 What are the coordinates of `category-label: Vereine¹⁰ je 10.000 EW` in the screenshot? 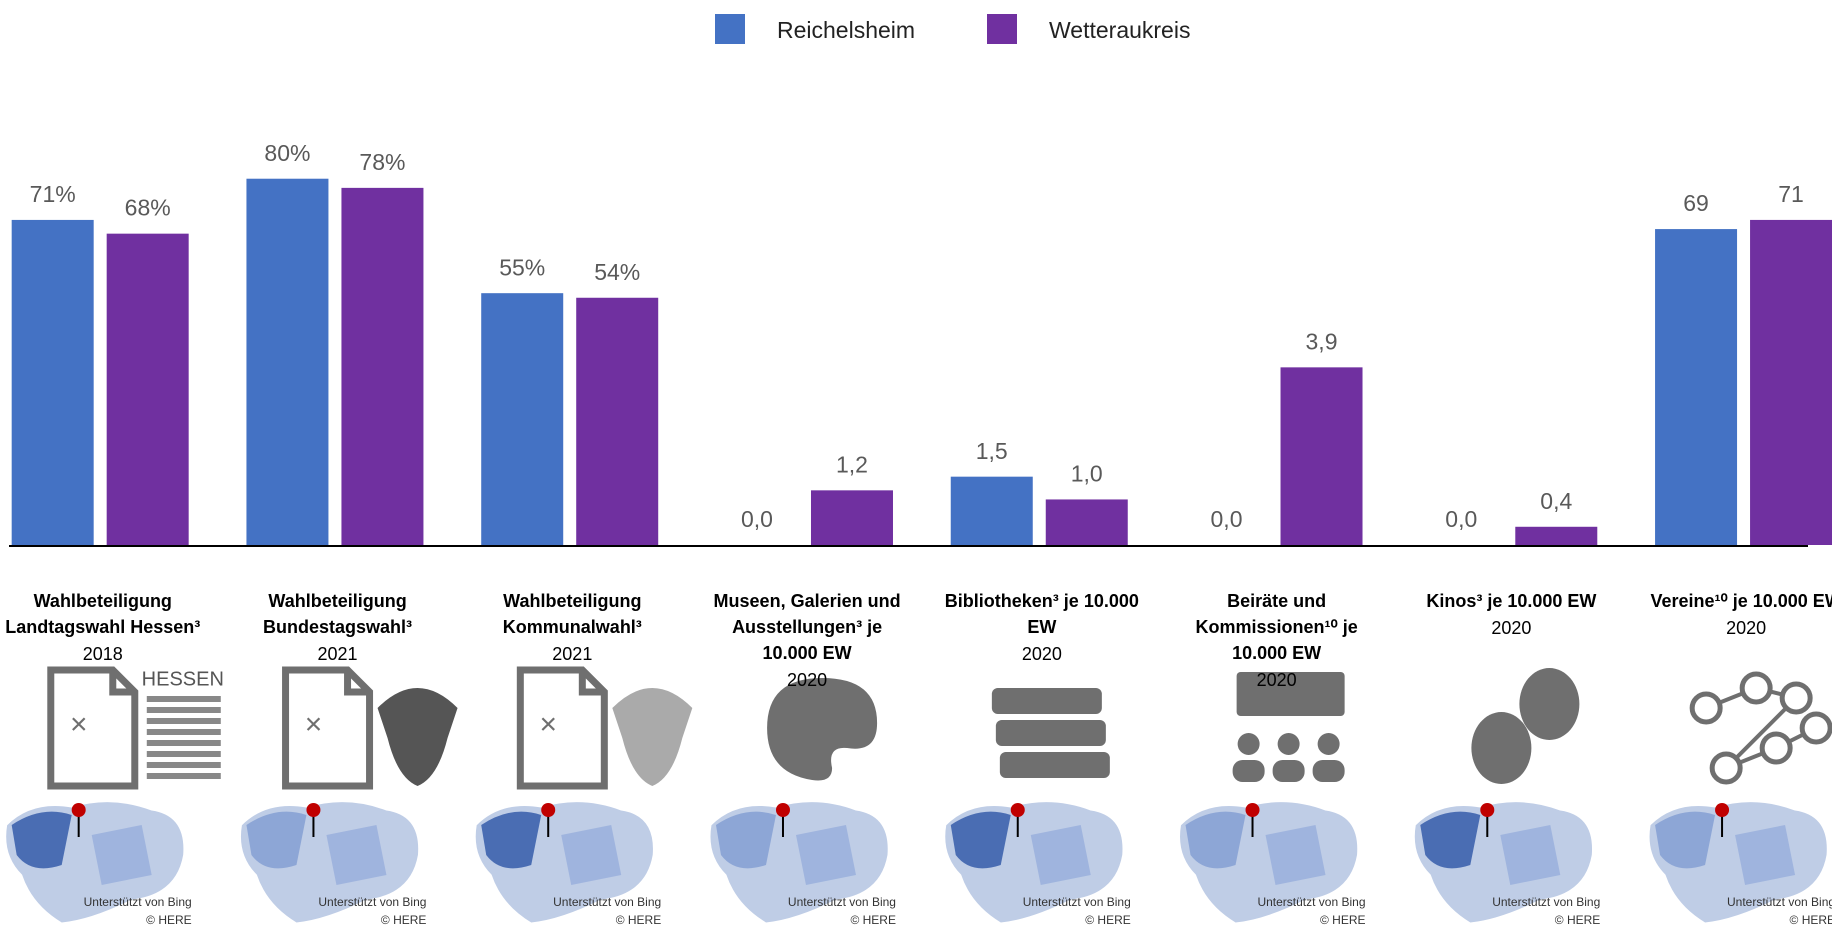 It's located at (1741, 601).